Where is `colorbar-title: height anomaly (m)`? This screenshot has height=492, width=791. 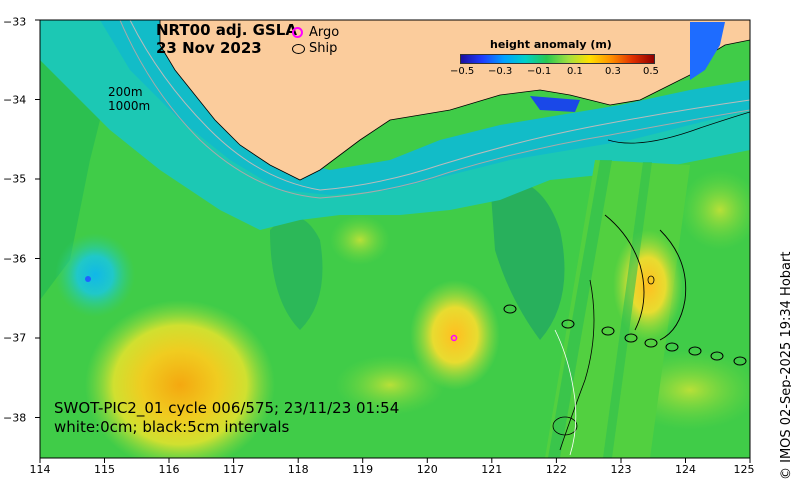 colorbar-title: height anomaly (m) is located at coordinates (551, 44).